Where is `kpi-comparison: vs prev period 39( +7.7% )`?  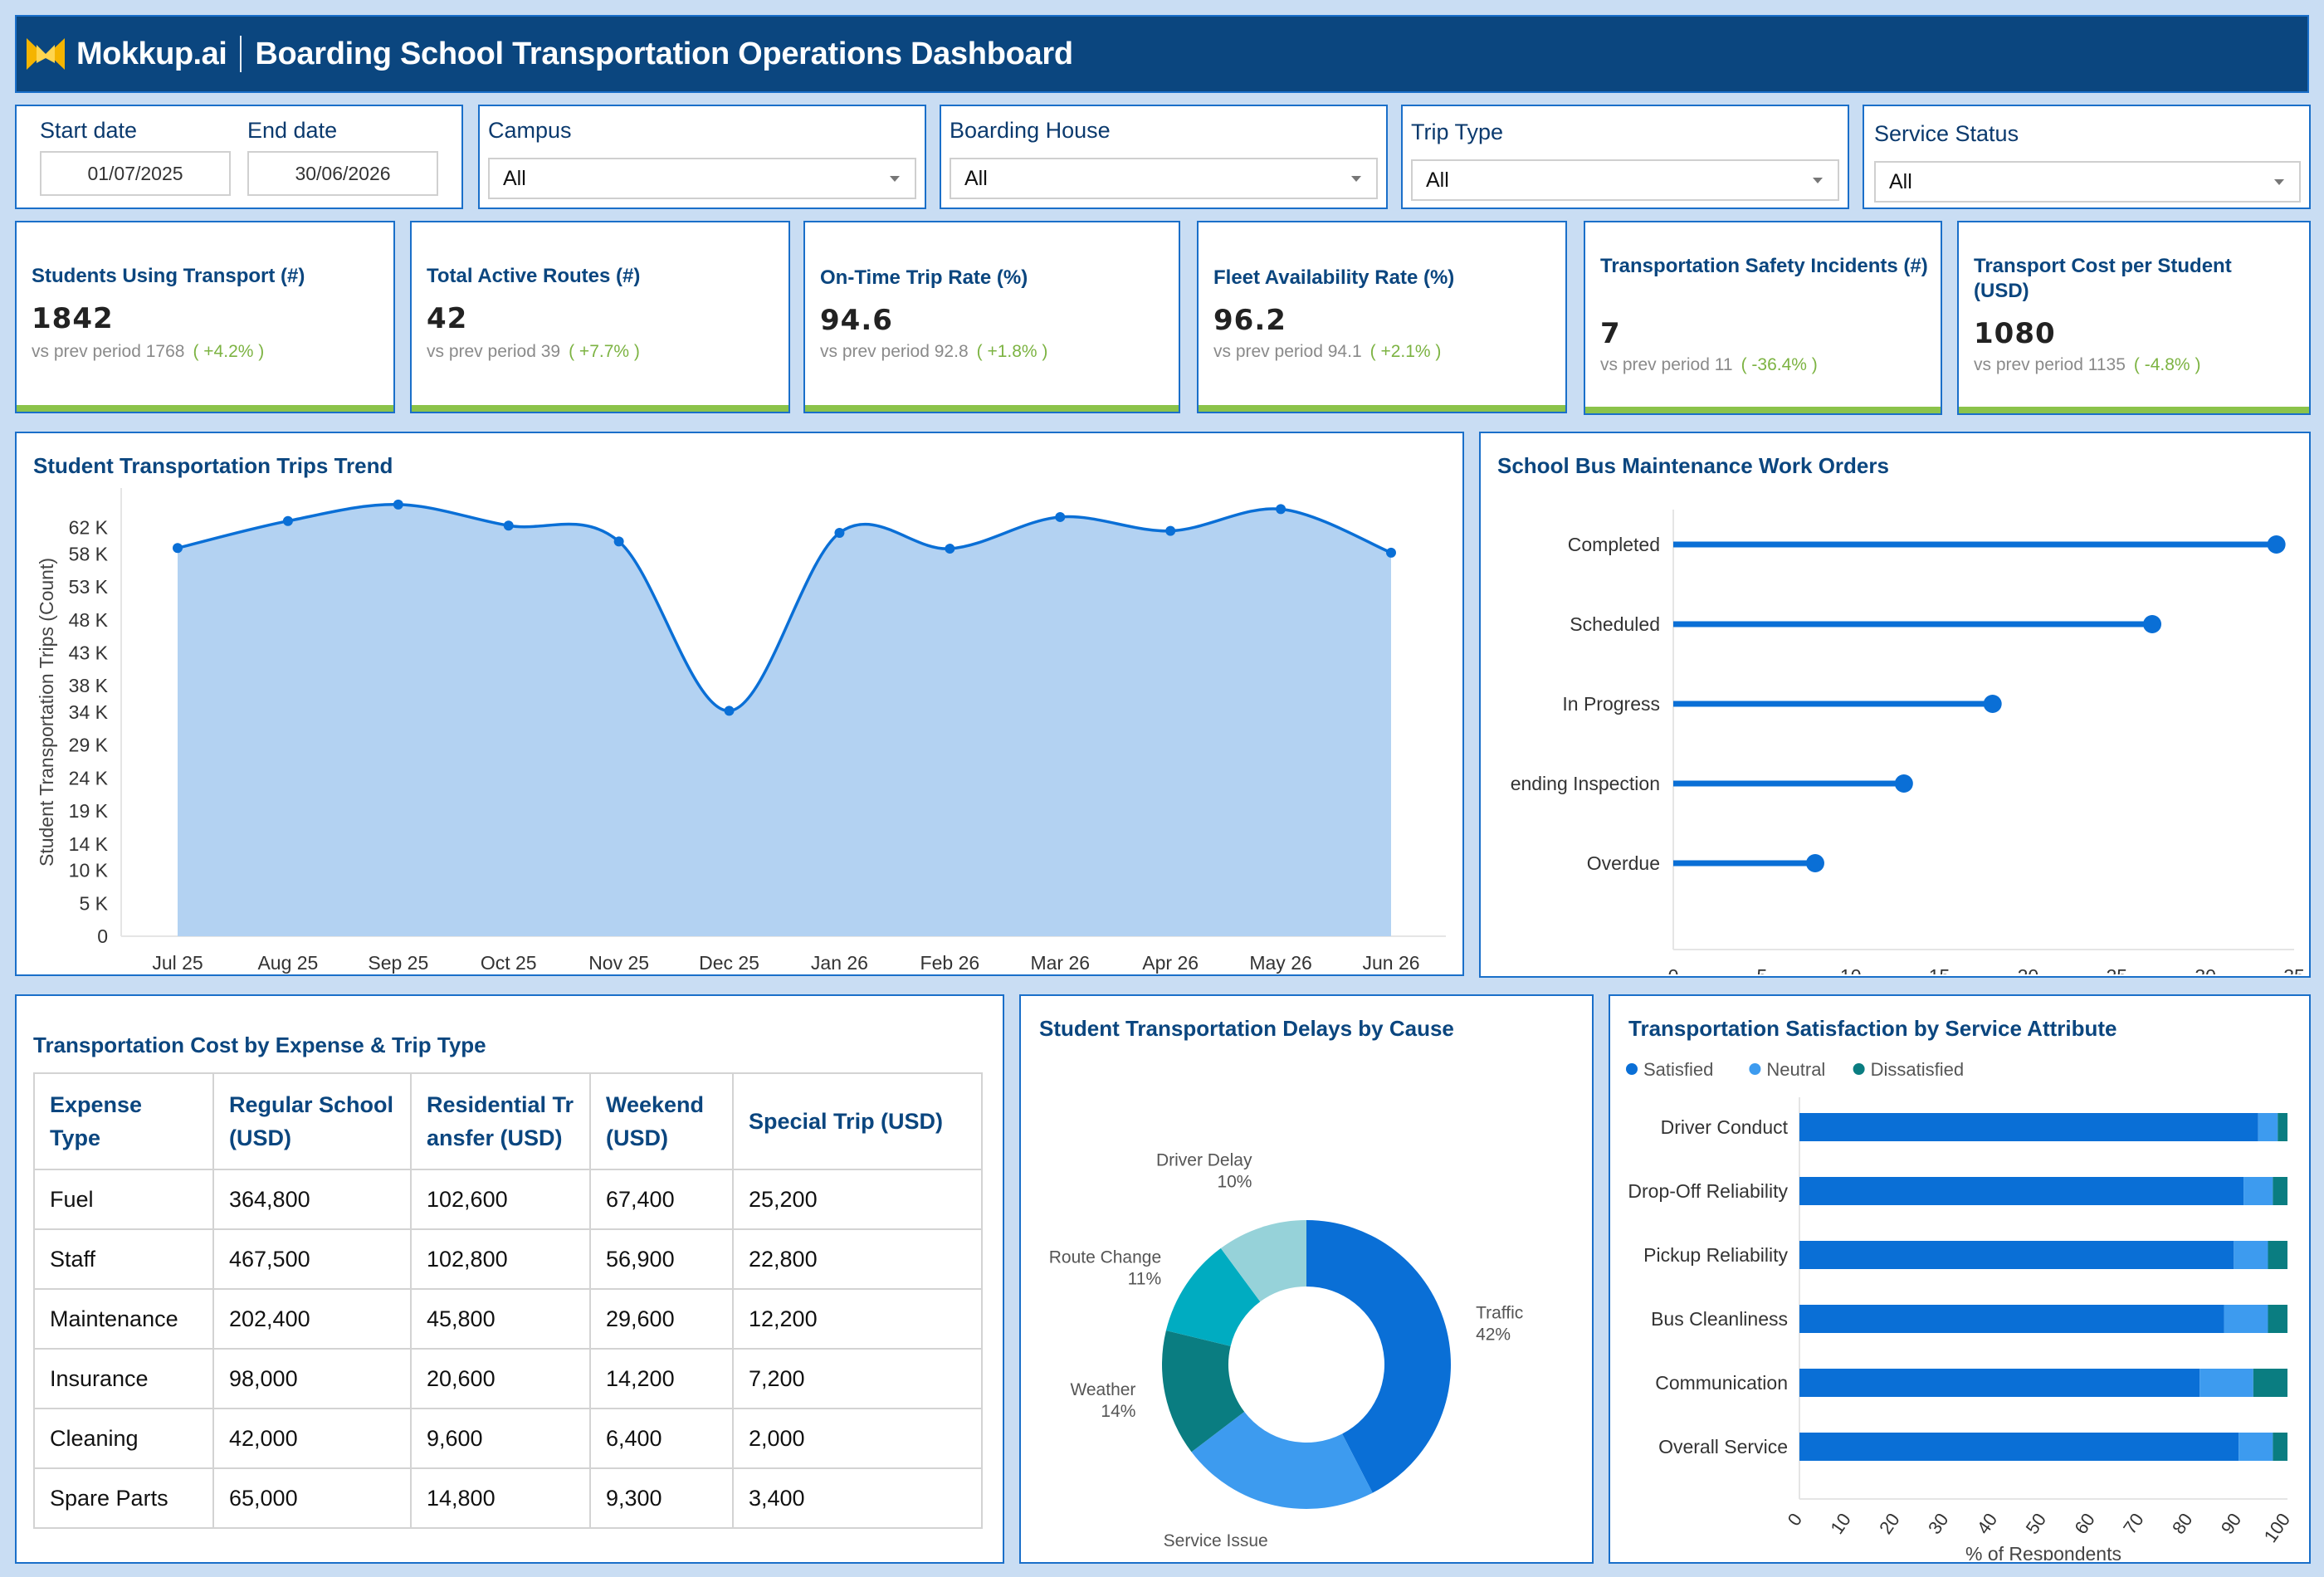 kpi-comparison: vs prev period 39( +7.7% ) is located at coordinates (533, 351).